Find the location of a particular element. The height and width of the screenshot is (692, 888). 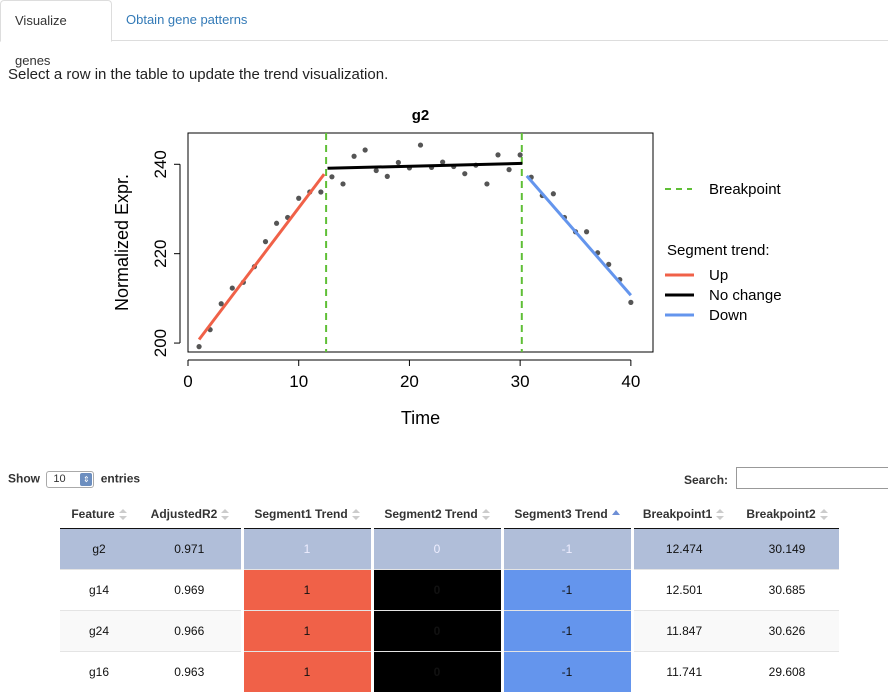

cell-breakpoint1: 12.501 is located at coordinates (683, 590).